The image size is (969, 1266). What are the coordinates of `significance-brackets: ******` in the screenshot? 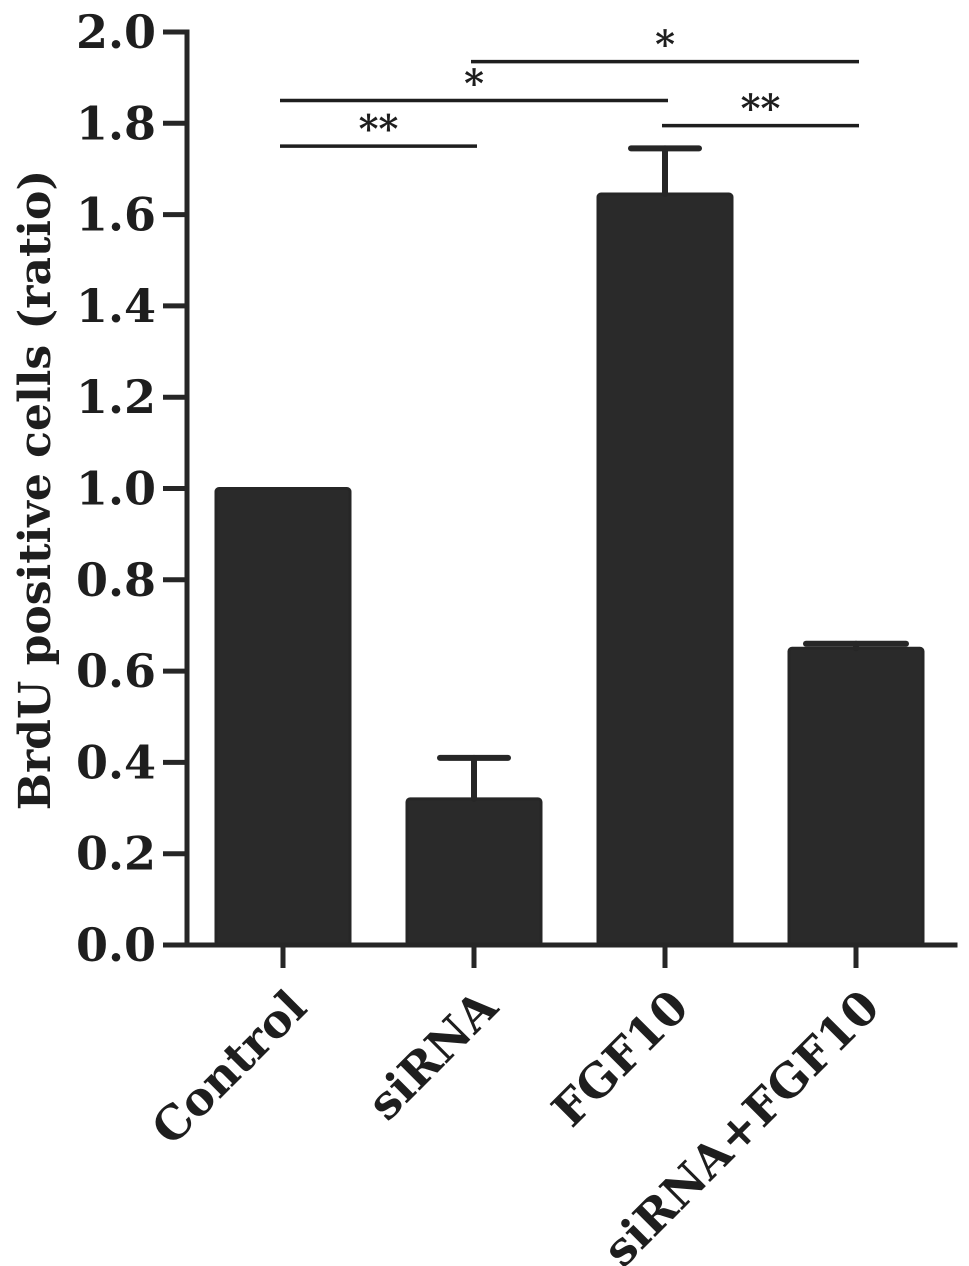 It's located at (569, 86).